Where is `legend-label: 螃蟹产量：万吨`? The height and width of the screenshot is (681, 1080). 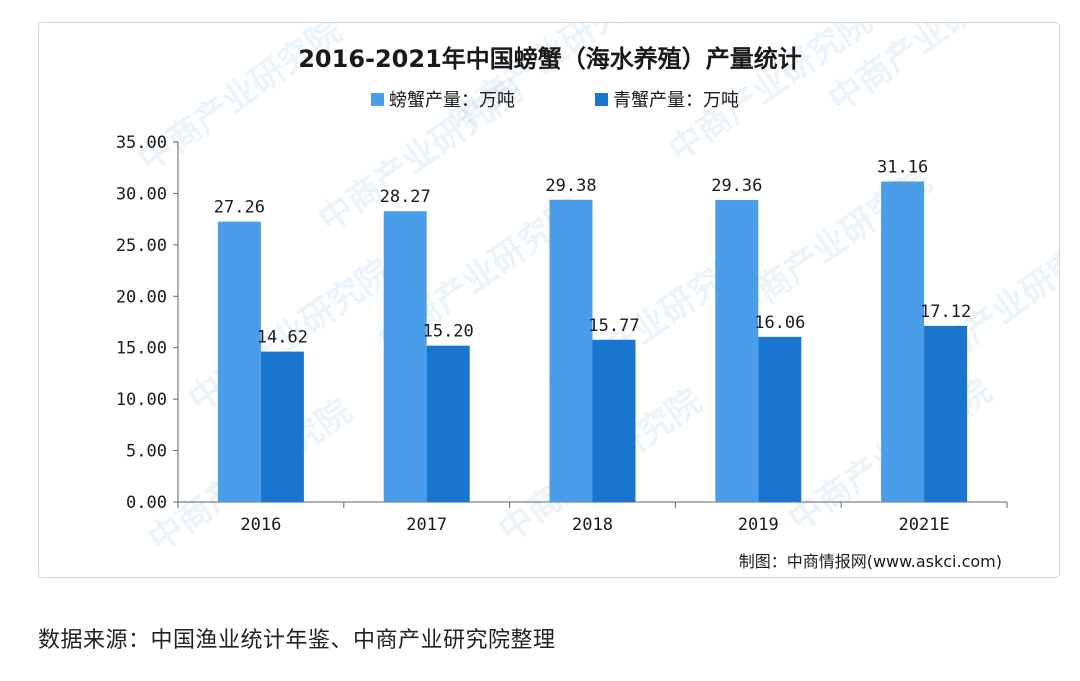 legend-label: 螃蟹产量：万吨 is located at coordinates (452, 100).